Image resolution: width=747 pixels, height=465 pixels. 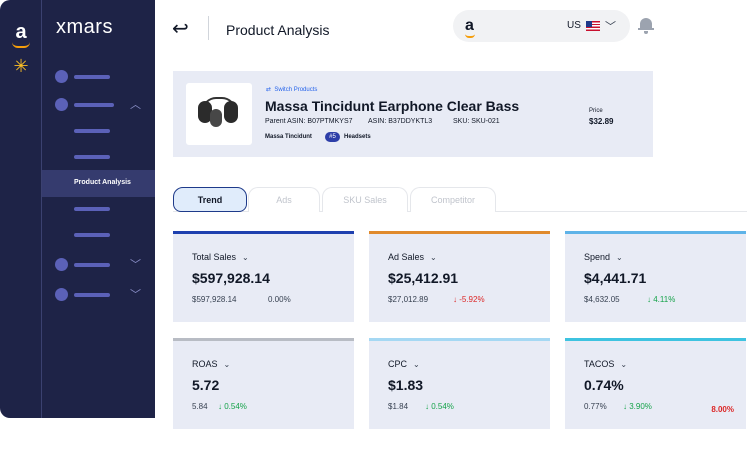 I want to click on metric-delta: ↓ -5.92%, so click(x=469, y=299).